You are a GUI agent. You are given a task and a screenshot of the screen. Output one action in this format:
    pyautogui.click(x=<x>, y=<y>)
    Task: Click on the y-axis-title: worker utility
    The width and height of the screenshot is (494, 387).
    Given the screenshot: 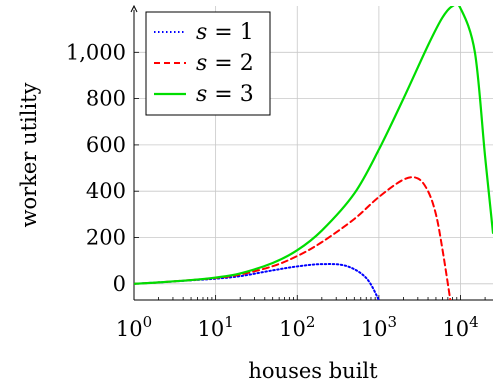 What is the action you would take?
    pyautogui.click(x=29, y=154)
    